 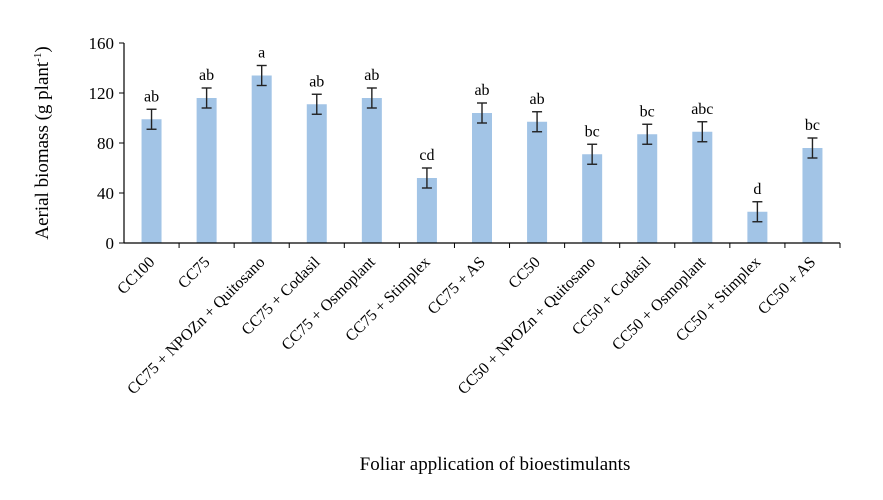 I want to click on y-tick-label: 0, so click(x=110, y=243).